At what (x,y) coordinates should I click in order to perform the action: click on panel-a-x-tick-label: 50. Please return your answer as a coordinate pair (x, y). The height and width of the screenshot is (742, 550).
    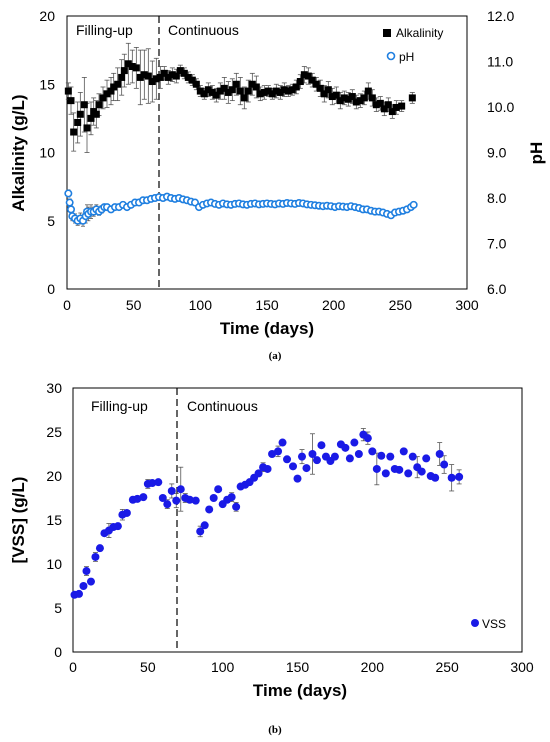
    Looking at the image, I should click on (134, 305).